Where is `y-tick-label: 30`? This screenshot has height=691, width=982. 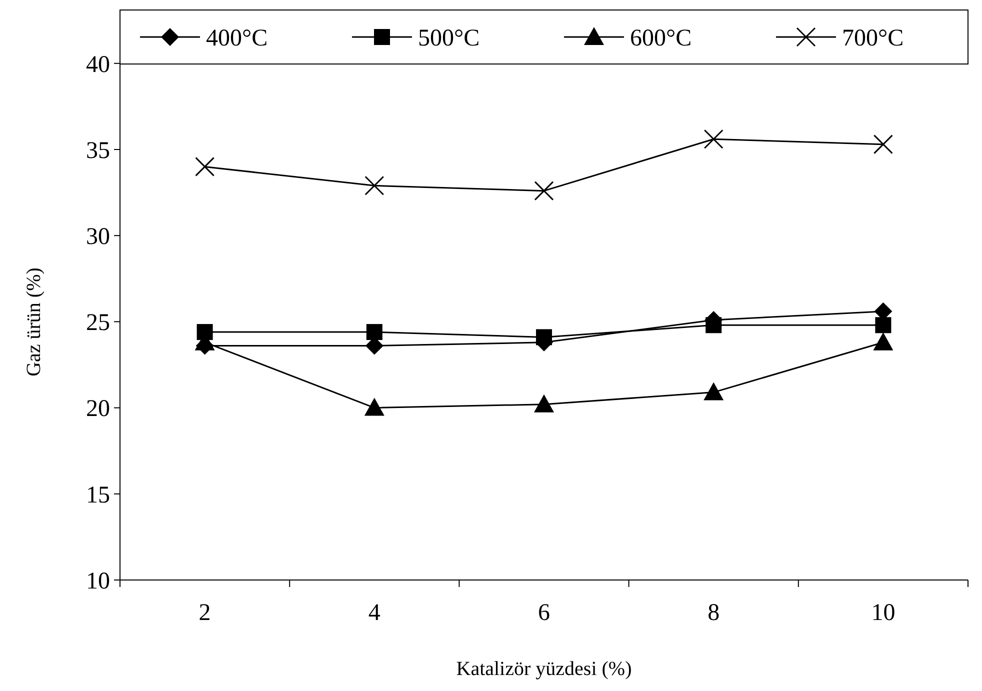 y-tick-label: 30 is located at coordinates (98, 237).